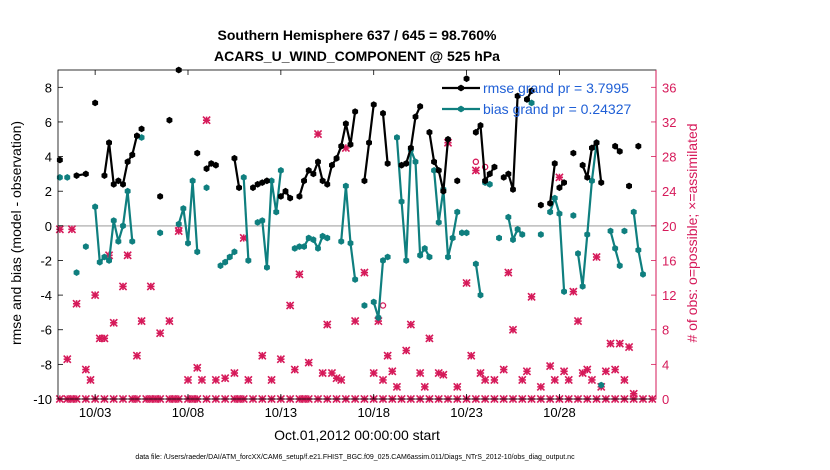 The width and height of the screenshot is (830, 470). What do you see at coordinates (556, 88) in the screenshot?
I see `legend-label-rmse: rmse grand pr = 3.7995` at bounding box center [556, 88].